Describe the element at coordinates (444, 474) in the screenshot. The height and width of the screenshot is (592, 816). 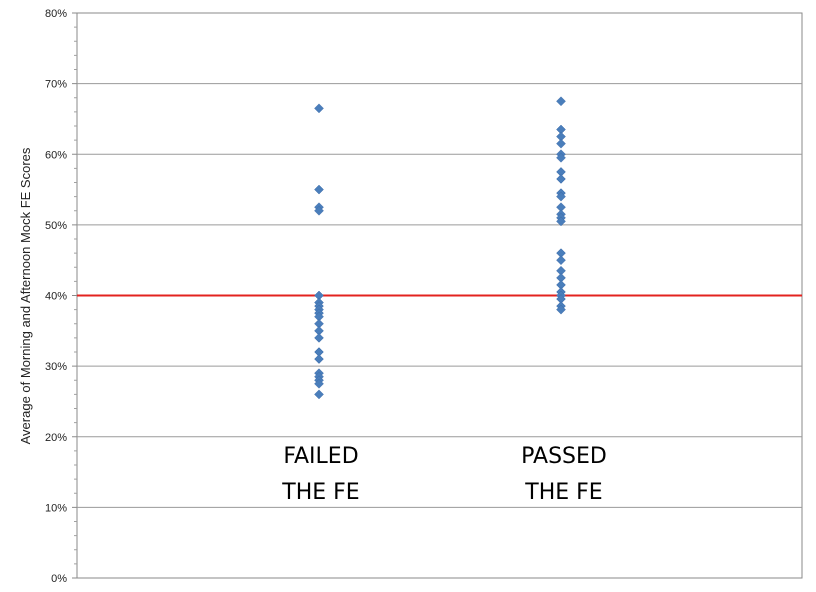
I see `group-labels: FAILED THE FE PASSED THE FE` at that location.